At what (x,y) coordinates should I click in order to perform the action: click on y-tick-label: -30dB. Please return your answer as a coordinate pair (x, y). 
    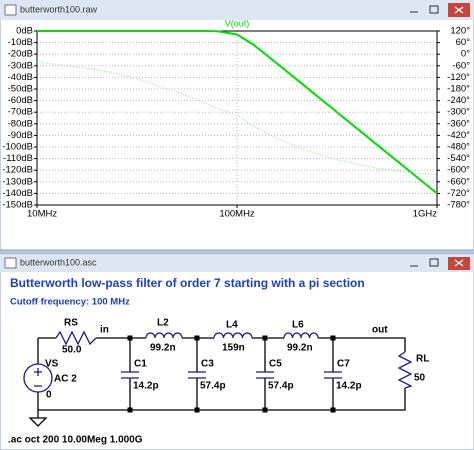
    Looking at the image, I should click on (20, 65).